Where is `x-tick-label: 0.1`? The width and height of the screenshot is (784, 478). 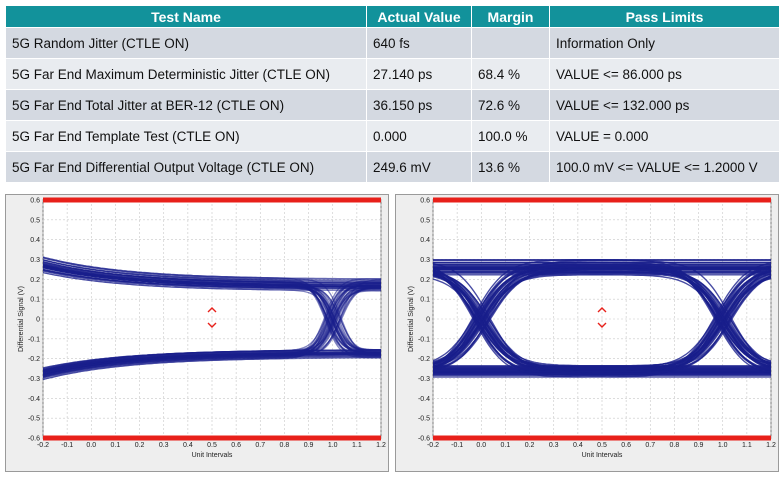
x-tick-label: 0.1 is located at coordinates (506, 445).